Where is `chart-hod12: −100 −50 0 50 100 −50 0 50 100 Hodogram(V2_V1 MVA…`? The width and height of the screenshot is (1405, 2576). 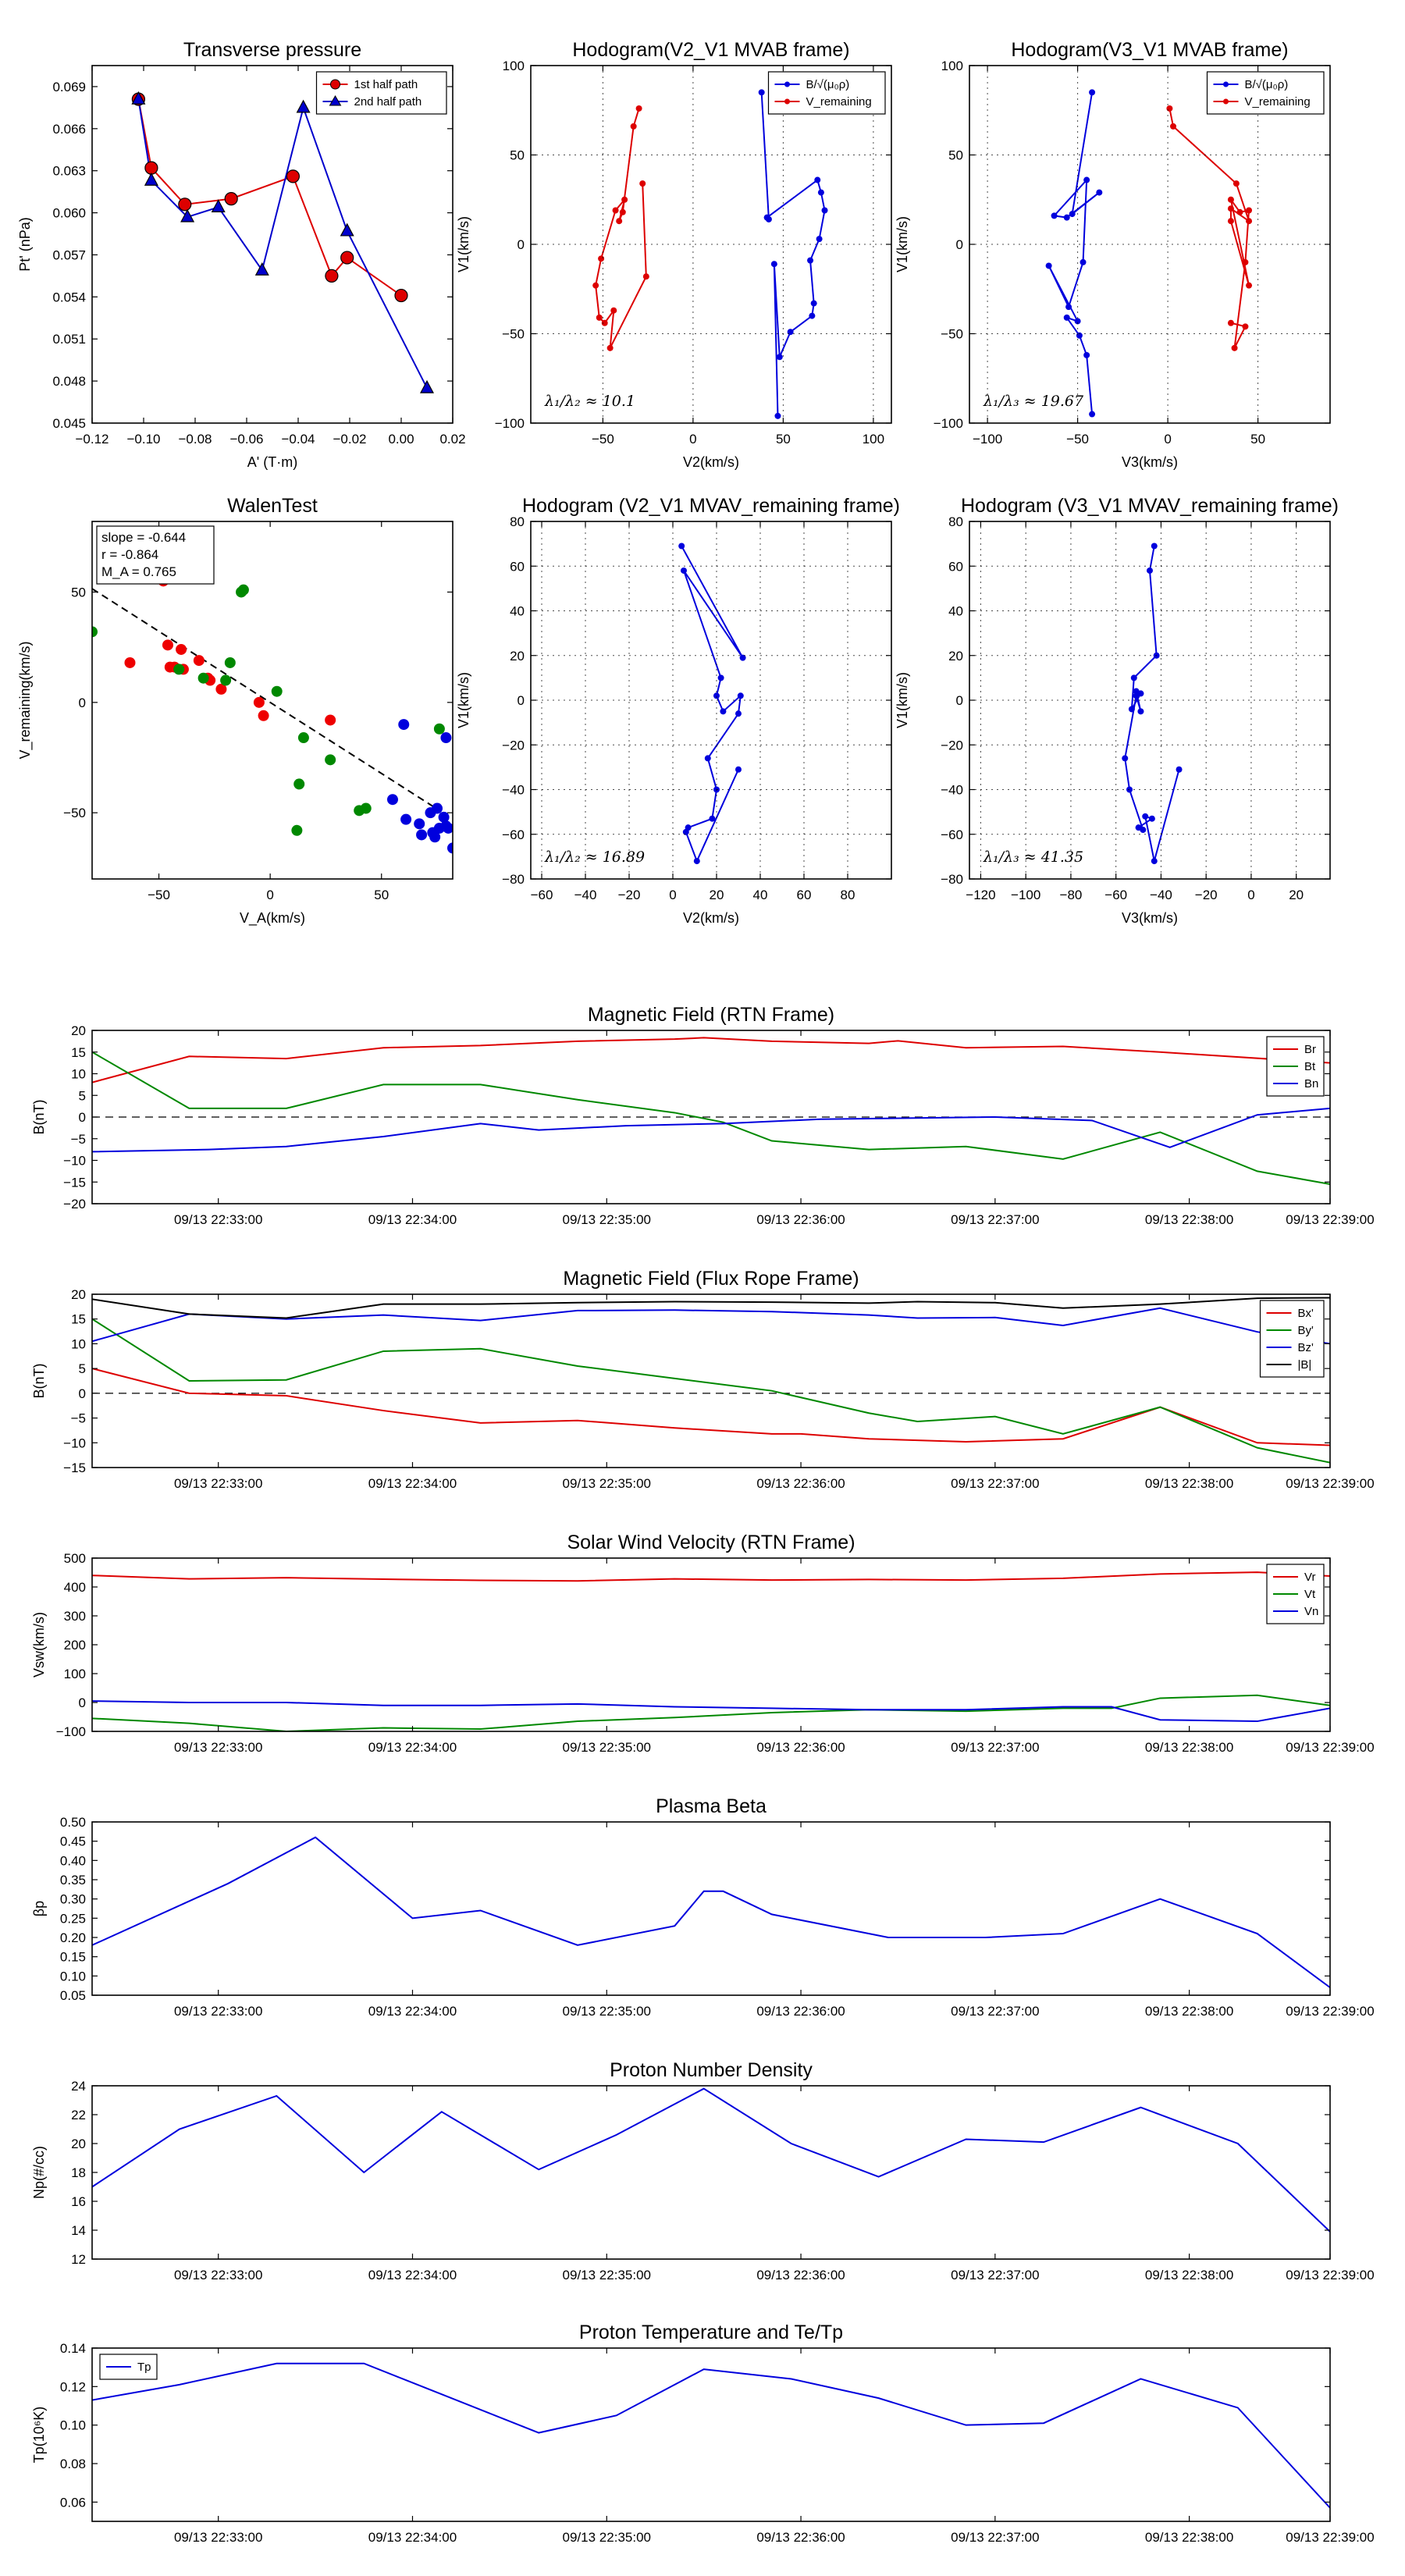
chart-hod12: −100 −50 0 50 100 −50 0 50 100 Hodogram(V2_V1 MVA… is located at coordinates (674, 255).